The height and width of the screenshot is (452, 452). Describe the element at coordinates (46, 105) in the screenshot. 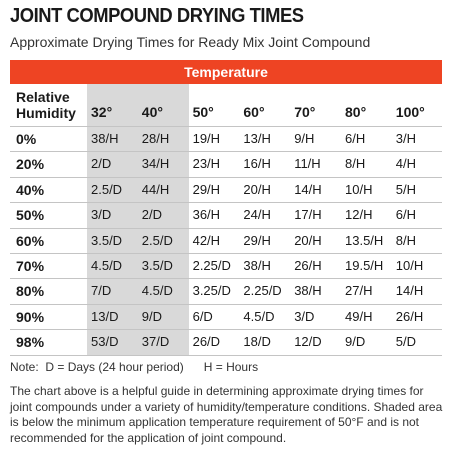

I see `corner-header: Relative Humidity` at that location.